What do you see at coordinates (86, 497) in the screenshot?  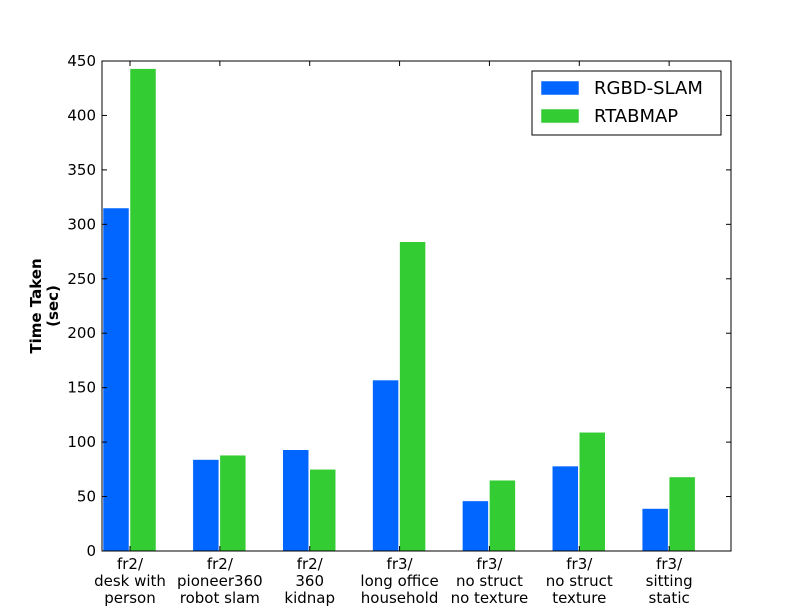 I see `y-tick-label: 50` at bounding box center [86, 497].